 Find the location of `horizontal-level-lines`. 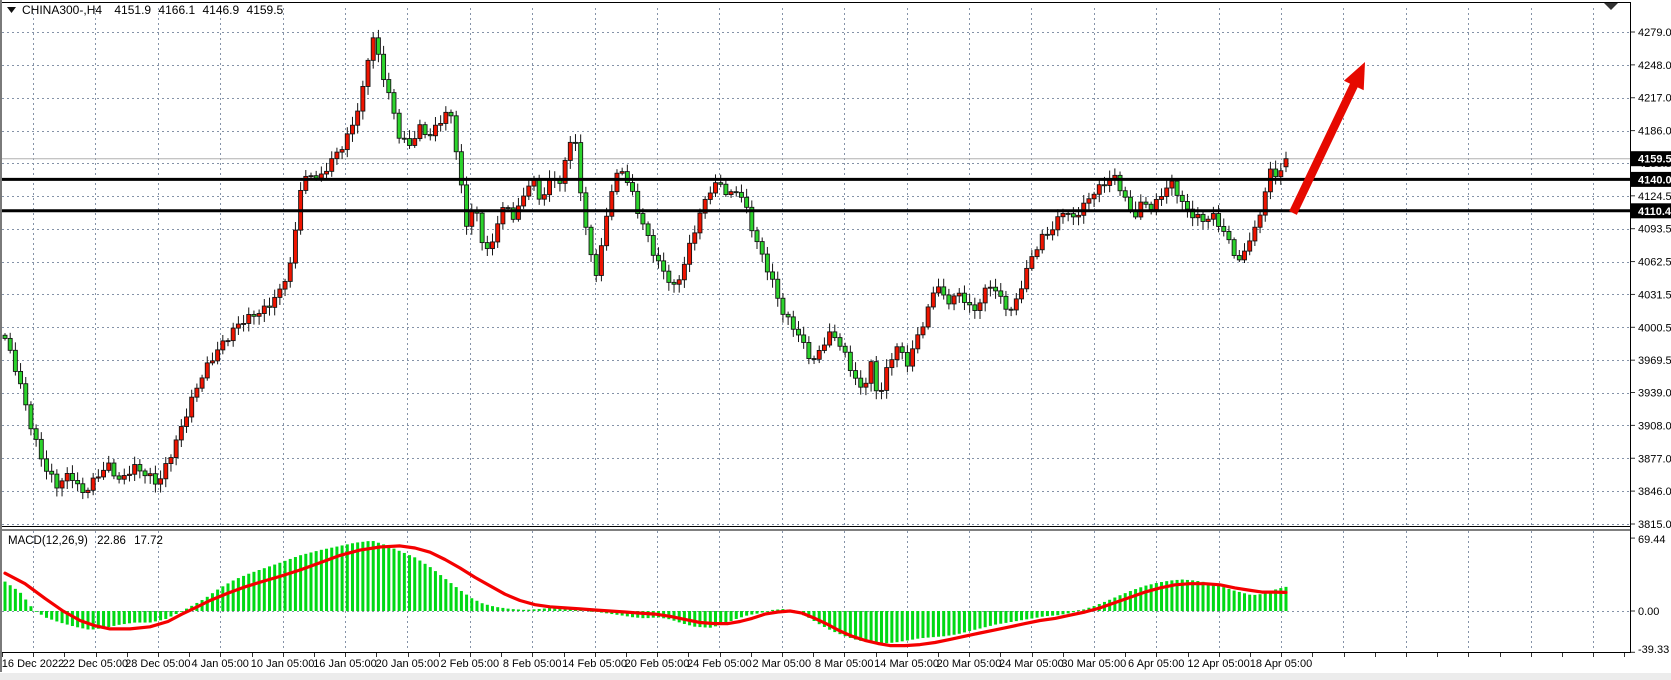

horizontal-level-lines is located at coordinates (816, 195).